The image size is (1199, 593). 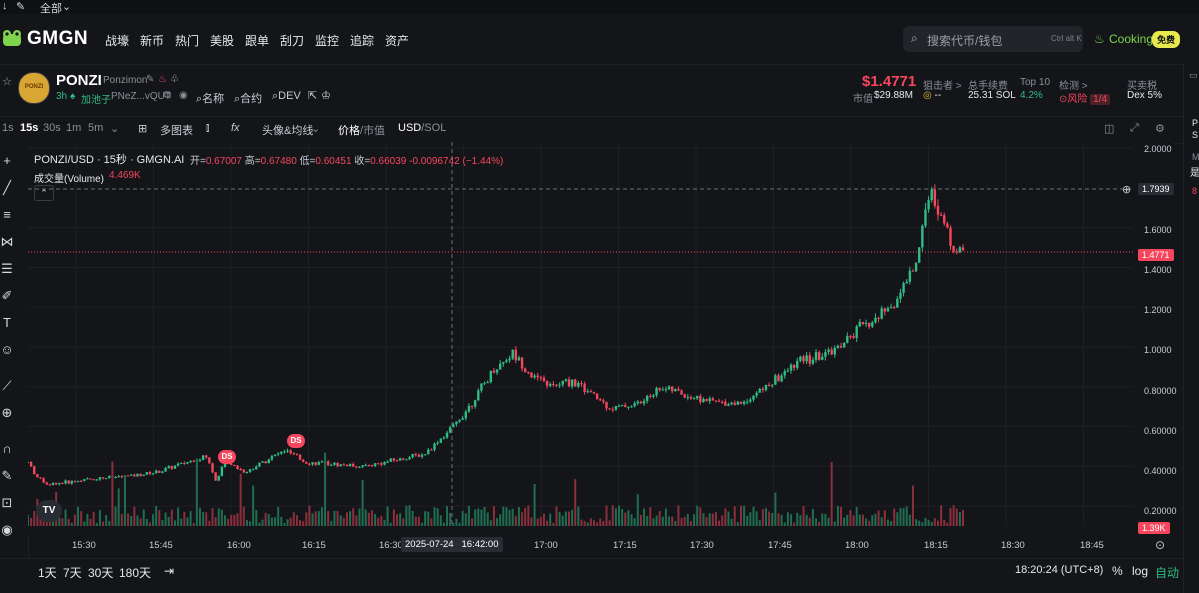 What do you see at coordinates (1059, 570) in the screenshot?
I see `clock-time: 18:20:24 (UTC+8)` at bounding box center [1059, 570].